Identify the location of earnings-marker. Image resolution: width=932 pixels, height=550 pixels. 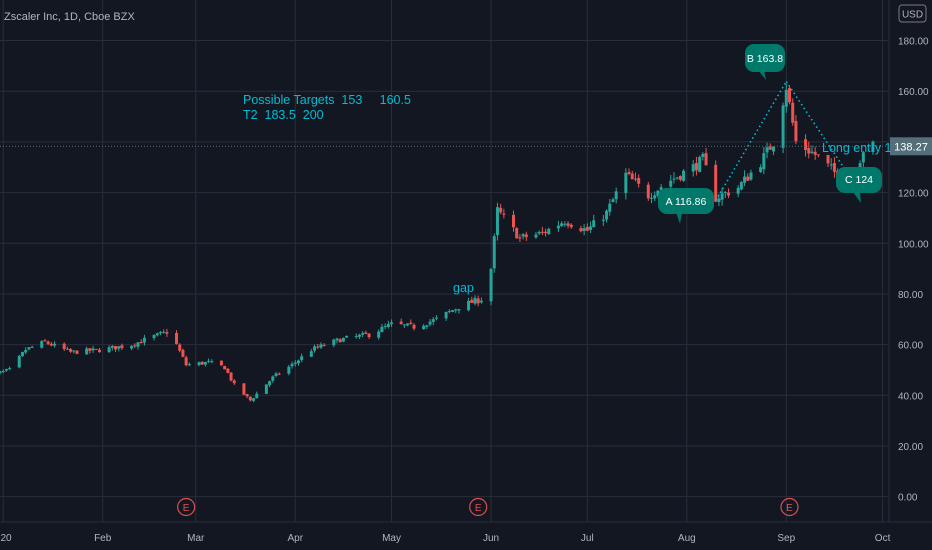
(789, 507).